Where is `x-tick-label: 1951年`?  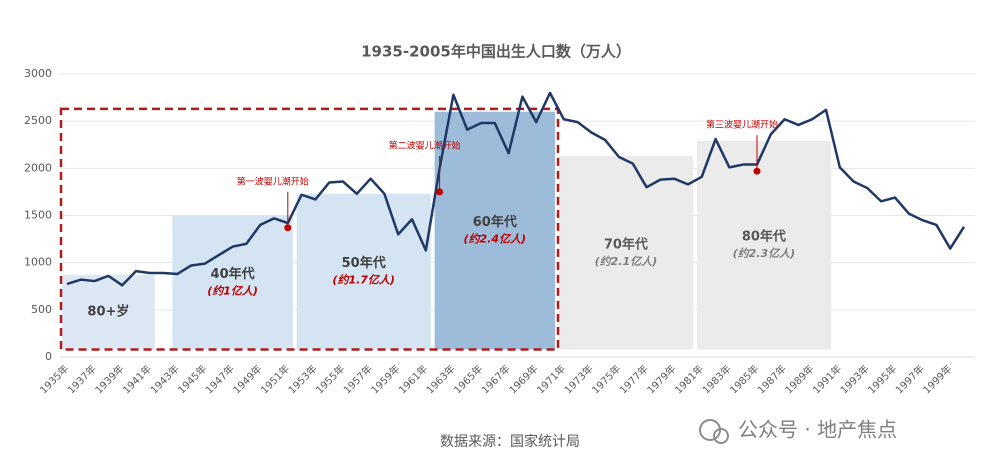
x-tick-label: 1951年 is located at coordinates (275, 379).